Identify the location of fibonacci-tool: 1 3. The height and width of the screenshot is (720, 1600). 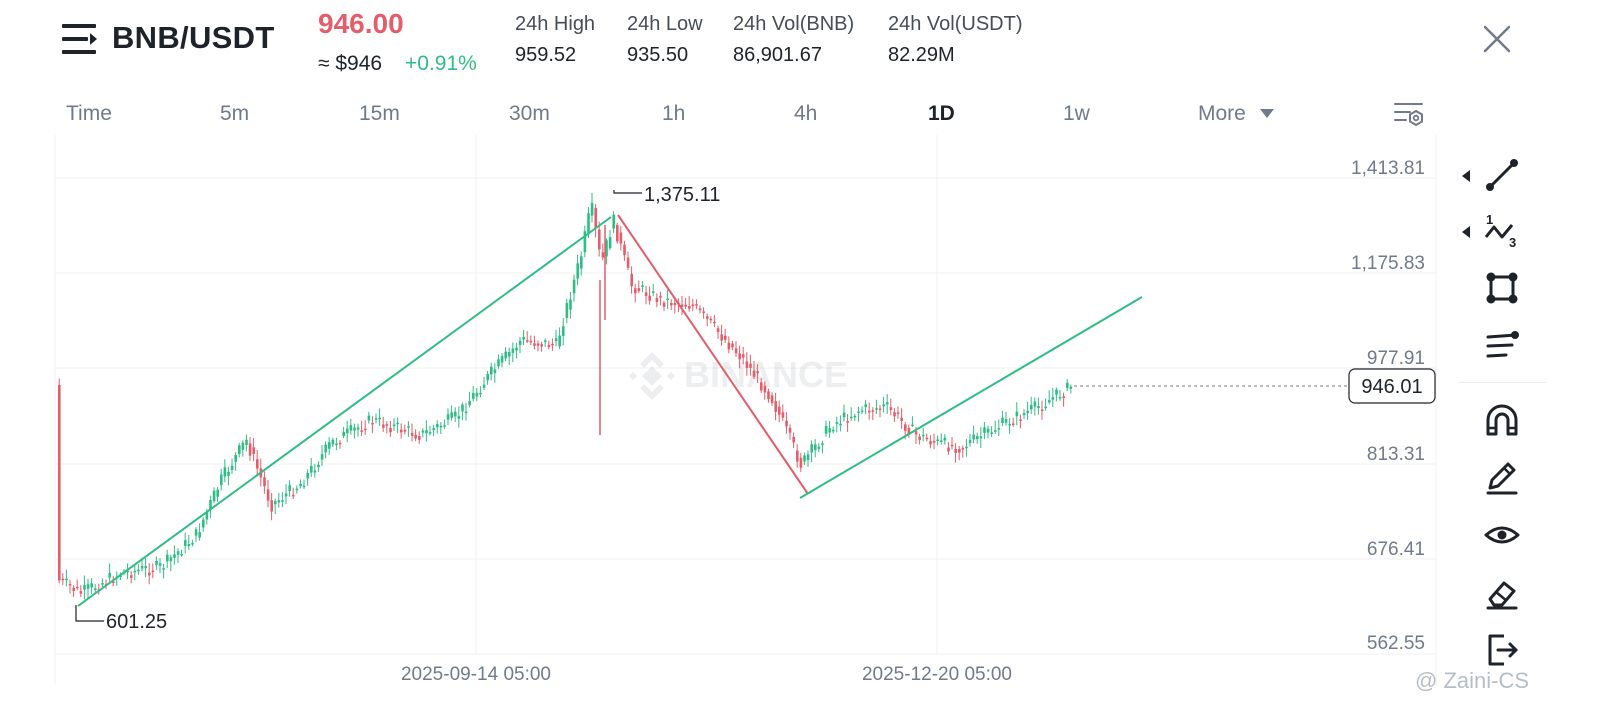
(1492, 231).